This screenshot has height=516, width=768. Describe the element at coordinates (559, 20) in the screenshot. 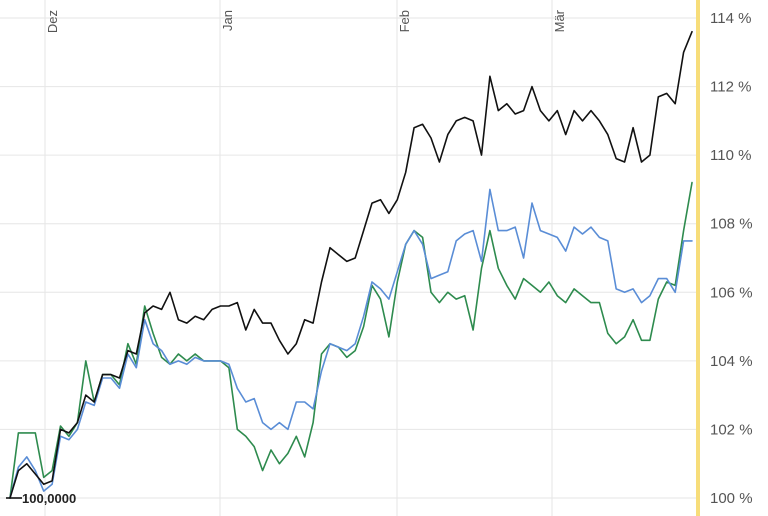

I see `x-tick-label: Mär` at that location.